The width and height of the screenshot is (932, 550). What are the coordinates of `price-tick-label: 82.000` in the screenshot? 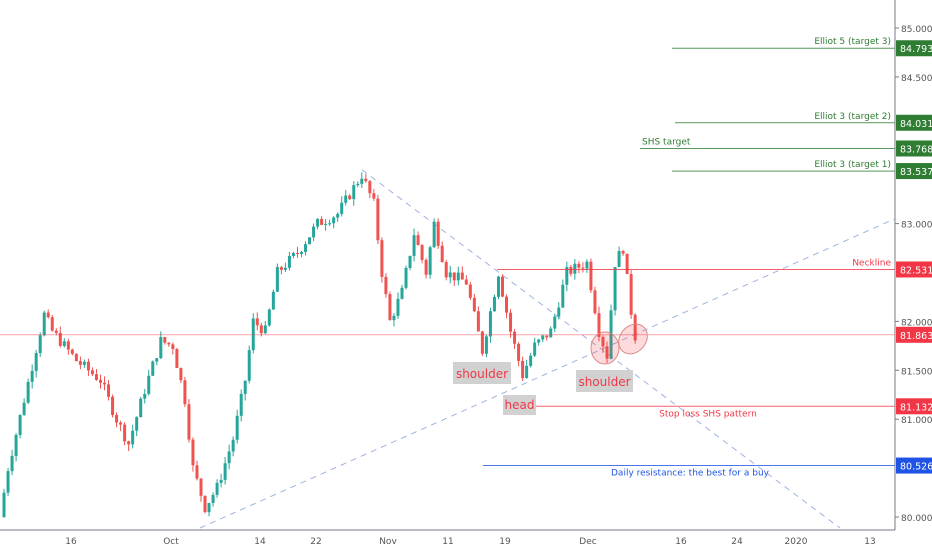 It's located at (916, 323).